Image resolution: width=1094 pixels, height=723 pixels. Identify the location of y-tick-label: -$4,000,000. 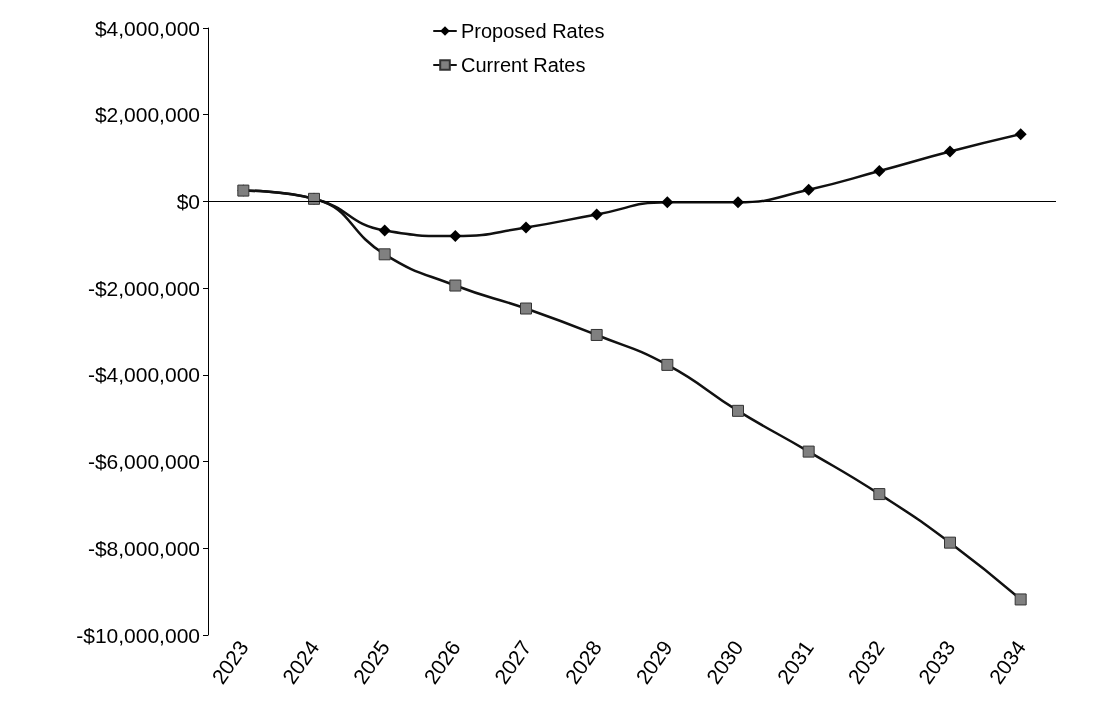
(143, 375).